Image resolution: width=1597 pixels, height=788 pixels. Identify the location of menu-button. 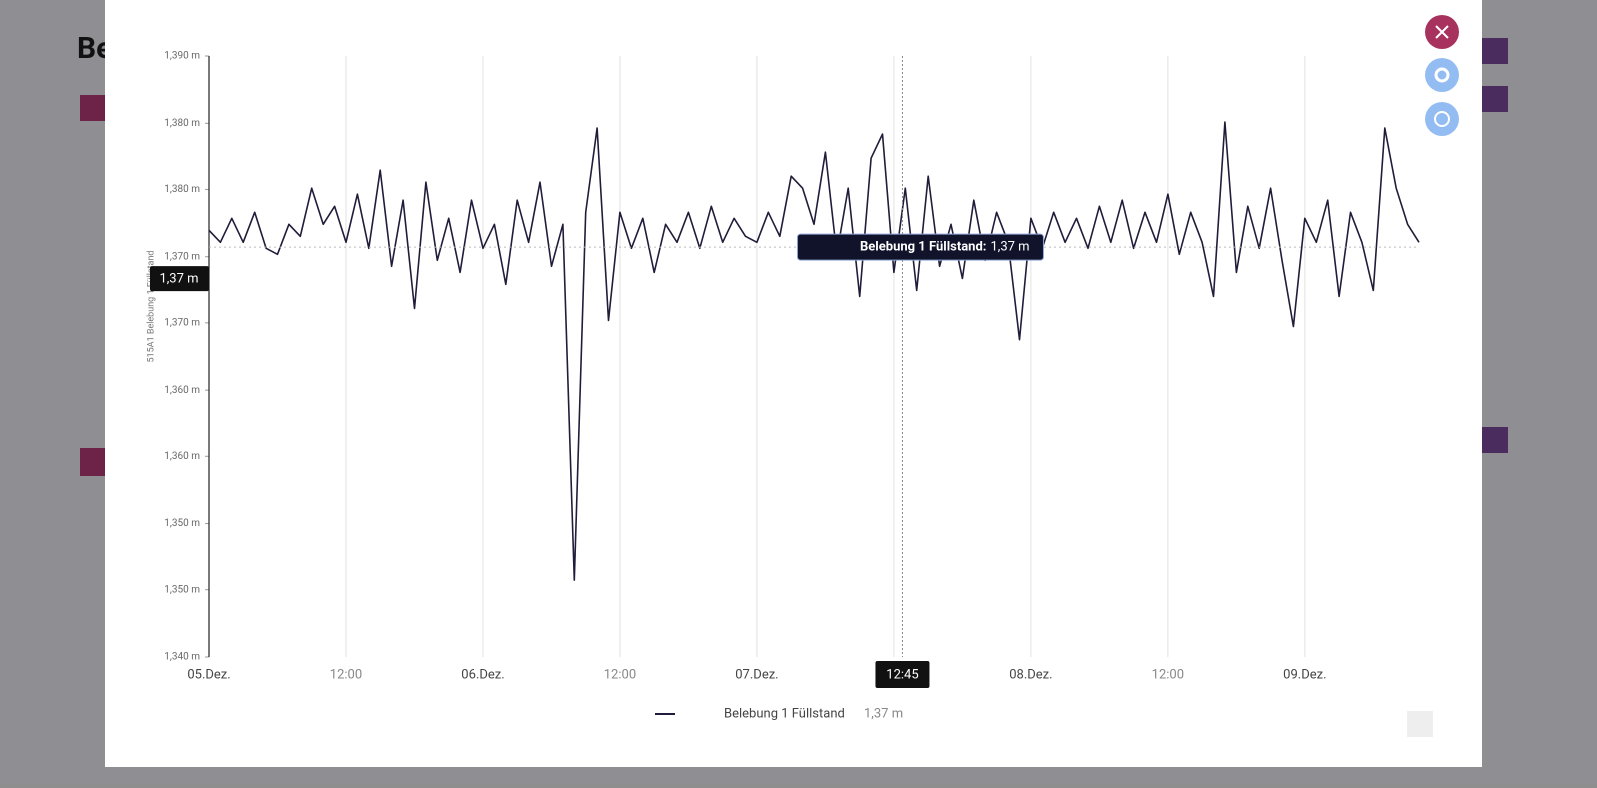
(1420, 724).